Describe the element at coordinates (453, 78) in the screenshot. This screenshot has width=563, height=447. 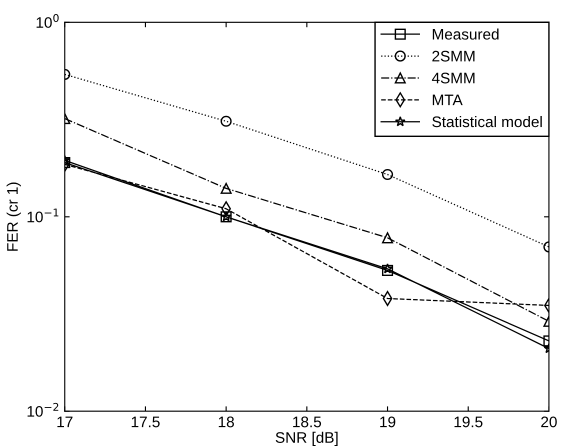
I see `legend-label: 4SMM` at that location.